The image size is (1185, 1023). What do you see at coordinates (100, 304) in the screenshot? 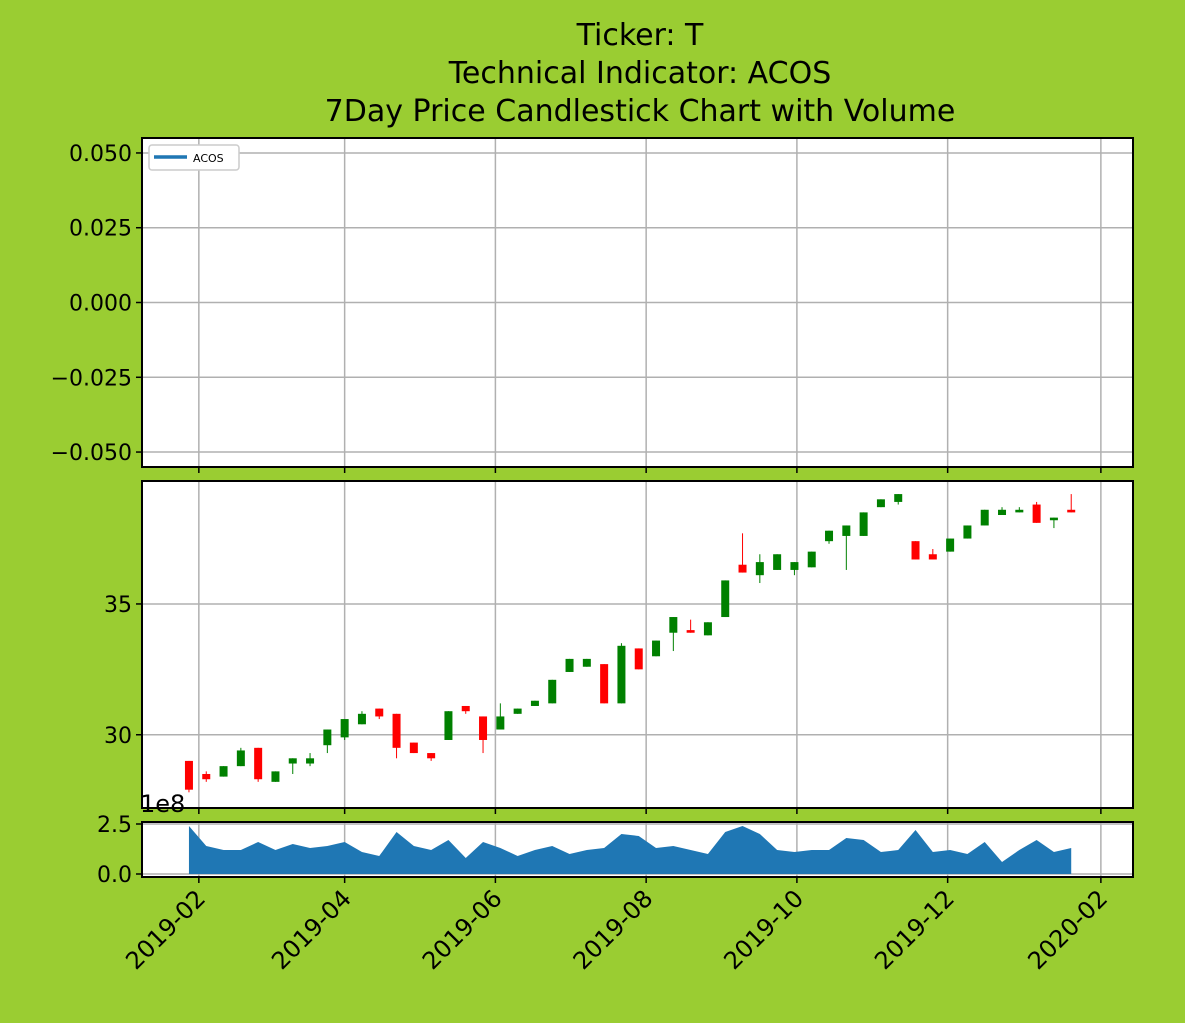
I see `indicator-y-tick-label: 0.000` at bounding box center [100, 304].